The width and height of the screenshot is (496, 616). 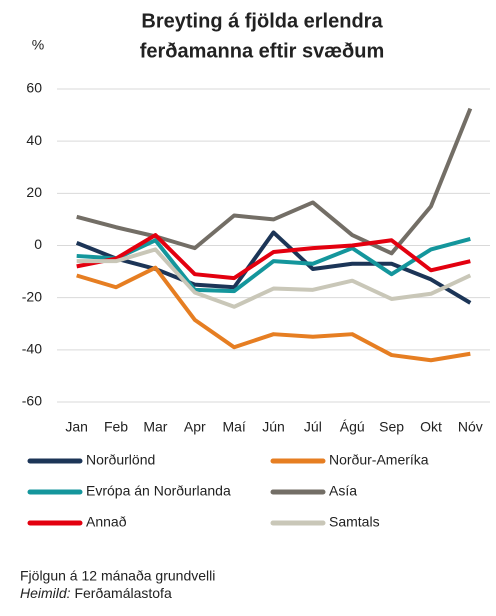 I want to click on y-tick-label: -40, so click(x=32, y=349).